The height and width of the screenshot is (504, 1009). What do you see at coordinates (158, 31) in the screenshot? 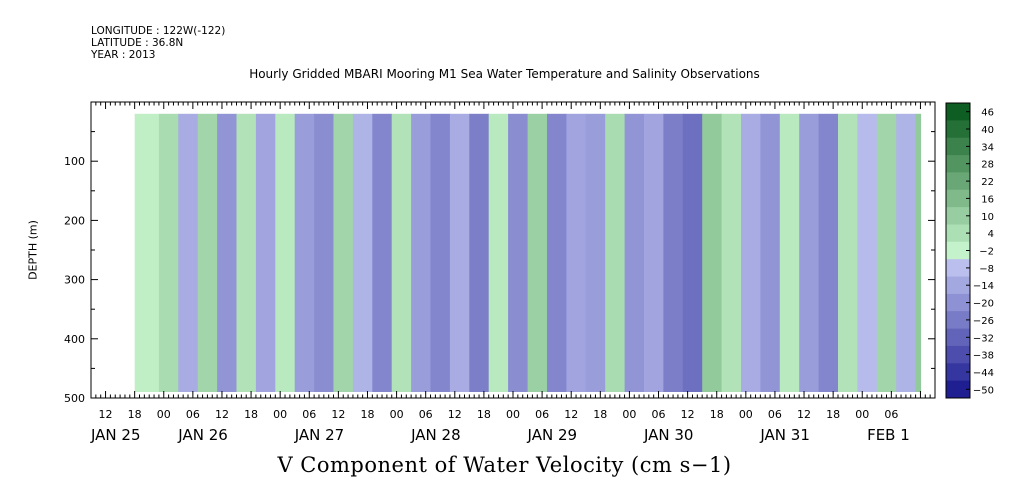
I see `longitude-label: LONGITUDE : 122W(-122)` at bounding box center [158, 31].